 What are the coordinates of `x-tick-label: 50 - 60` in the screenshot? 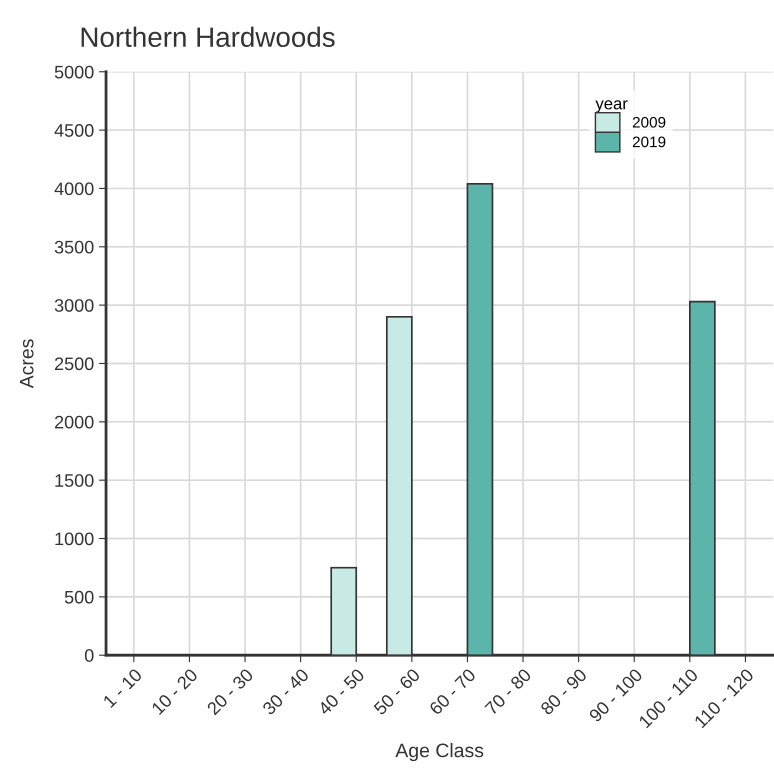 It's located at (396, 692).